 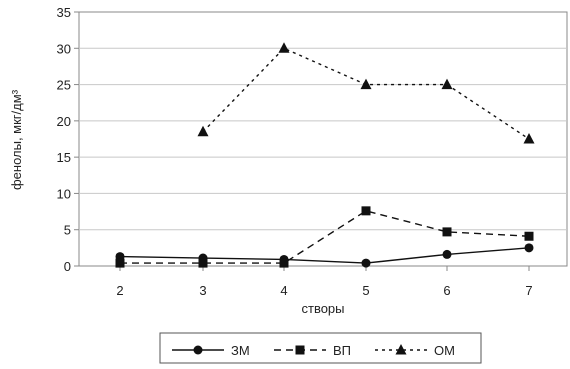 What do you see at coordinates (324, 282) in the screenshot?
I see `x-tick-labels: 2 3 4 5 6 7` at bounding box center [324, 282].